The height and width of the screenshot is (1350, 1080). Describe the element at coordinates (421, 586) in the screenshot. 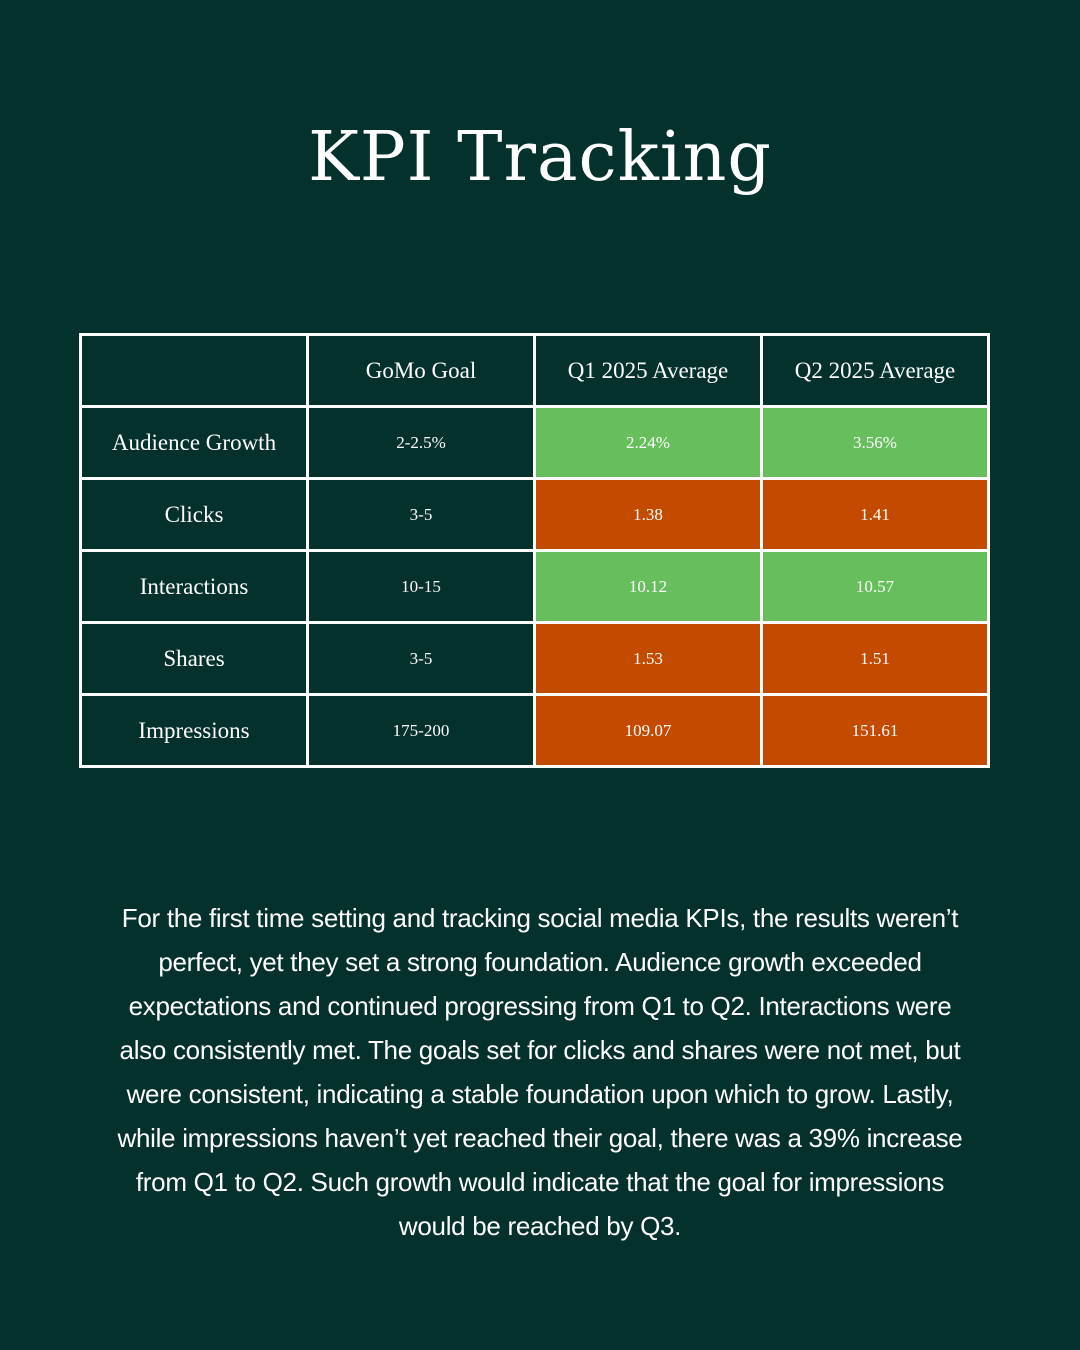

I see `goal-cell: 10-15` at that location.